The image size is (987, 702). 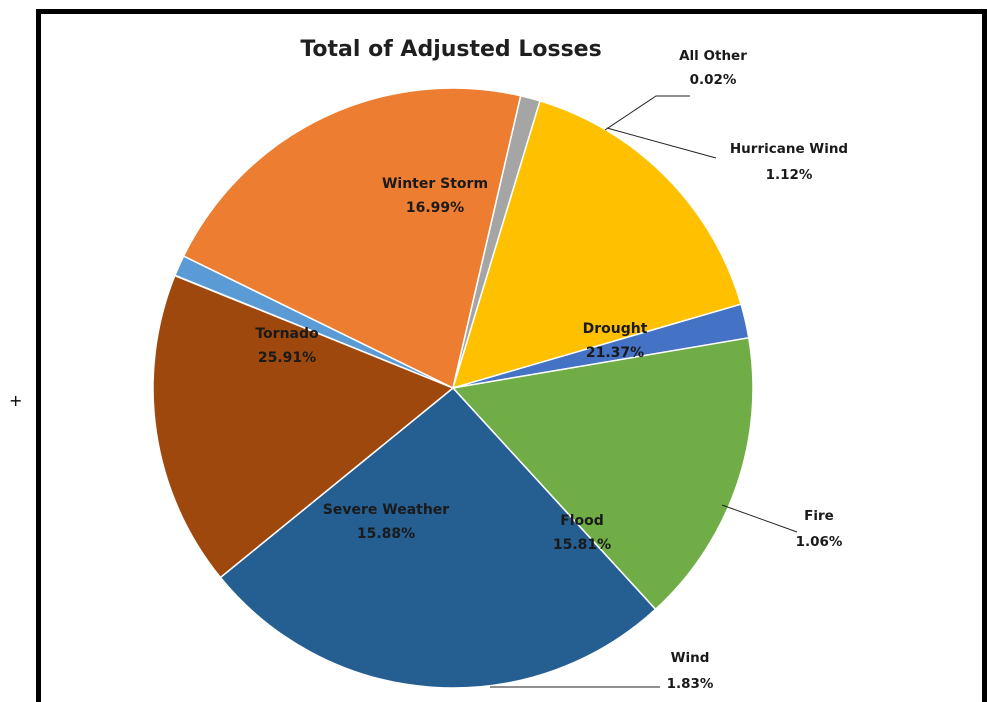 What do you see at coordinates (713, 80) in the screenshot?
I see `label-value-all-other: 0.02%` at bounding box center [713, 80].